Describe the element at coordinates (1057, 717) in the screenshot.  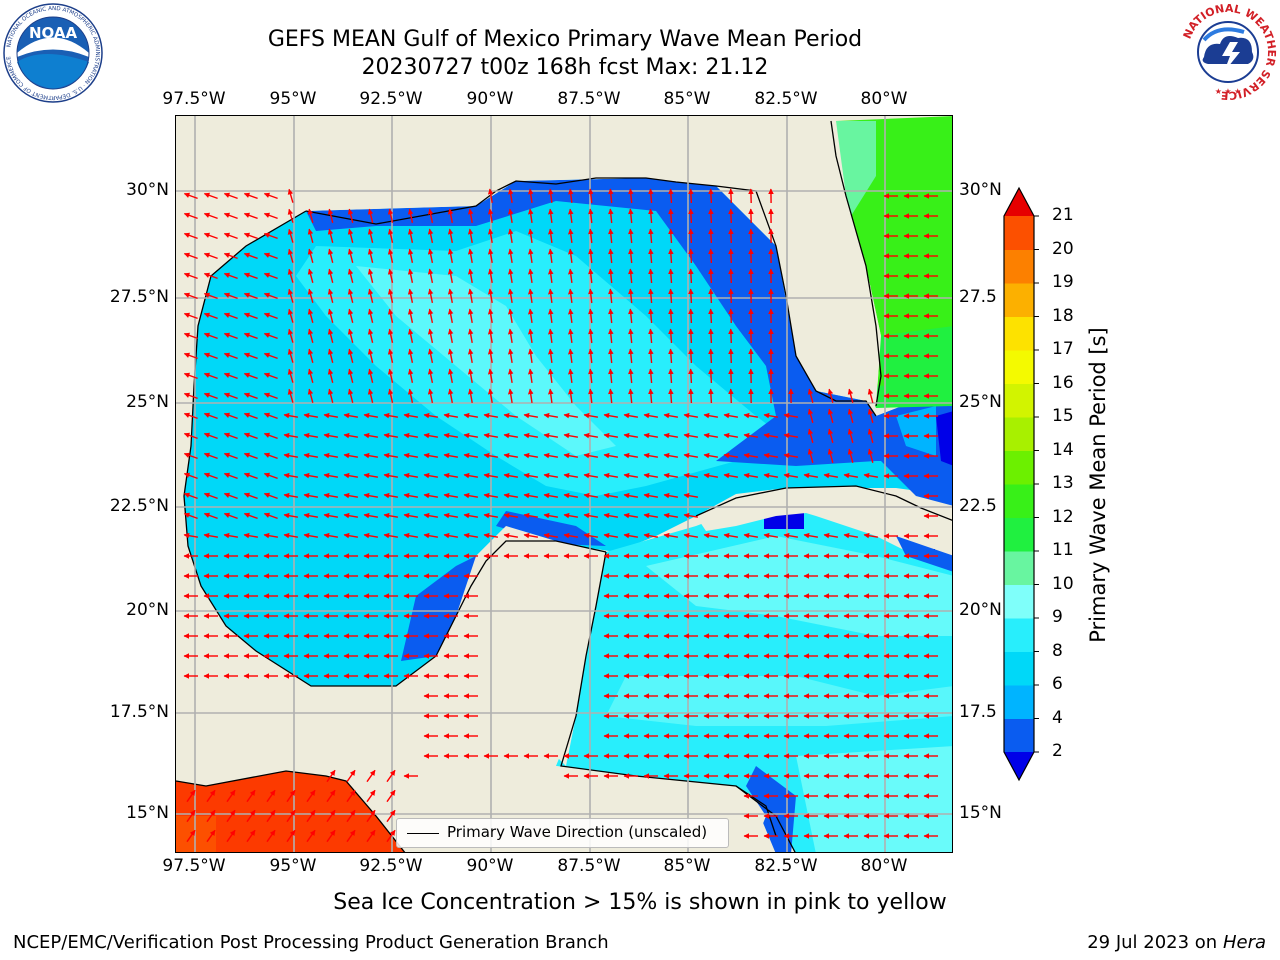
I see `colorbar-tick-label: 4` at that location.